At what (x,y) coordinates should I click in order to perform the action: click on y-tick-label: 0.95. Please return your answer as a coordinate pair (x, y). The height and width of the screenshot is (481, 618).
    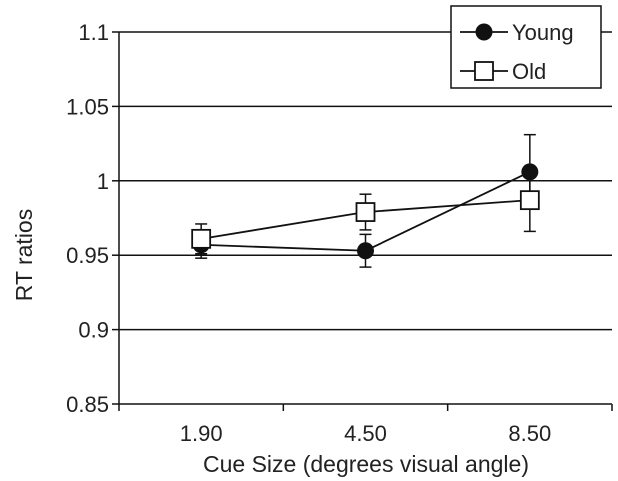
    Looking at the image, I should click on (87, 255).